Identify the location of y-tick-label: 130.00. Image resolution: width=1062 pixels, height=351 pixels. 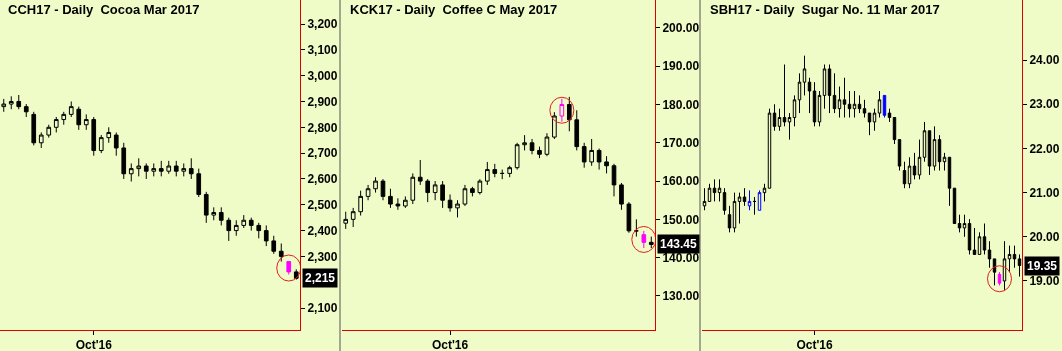
(681, 296).